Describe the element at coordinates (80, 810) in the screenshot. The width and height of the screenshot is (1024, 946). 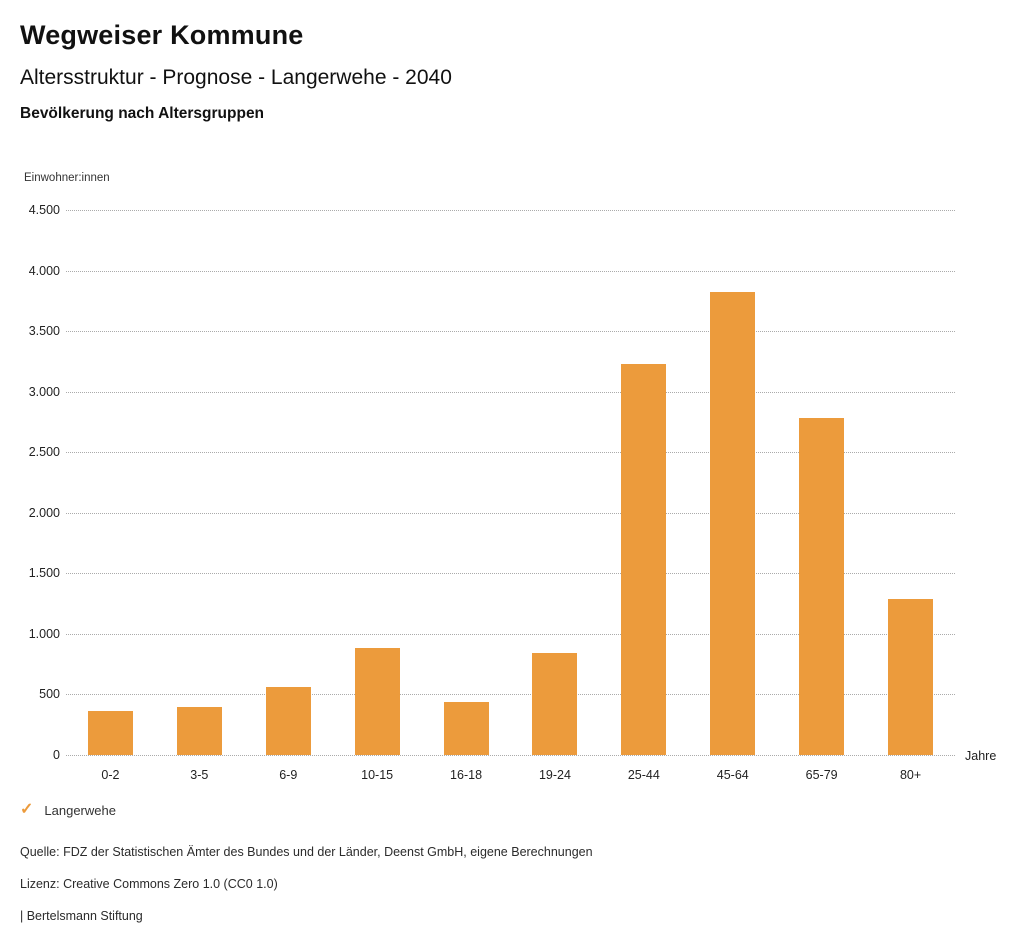
I see `legend-label: Langerwehe` at that location.